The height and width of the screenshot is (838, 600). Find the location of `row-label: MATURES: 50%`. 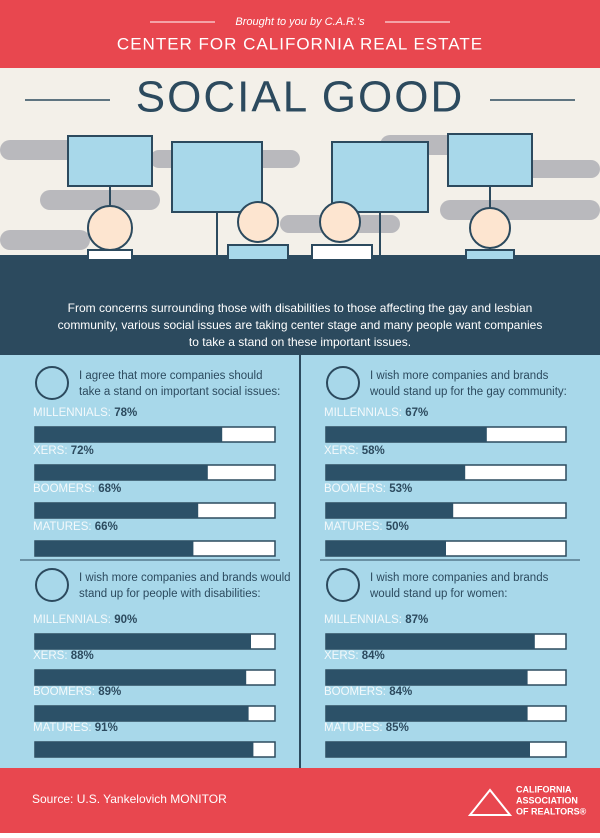

row-label: MATURES: 50% is located at coordinates (366, 527).